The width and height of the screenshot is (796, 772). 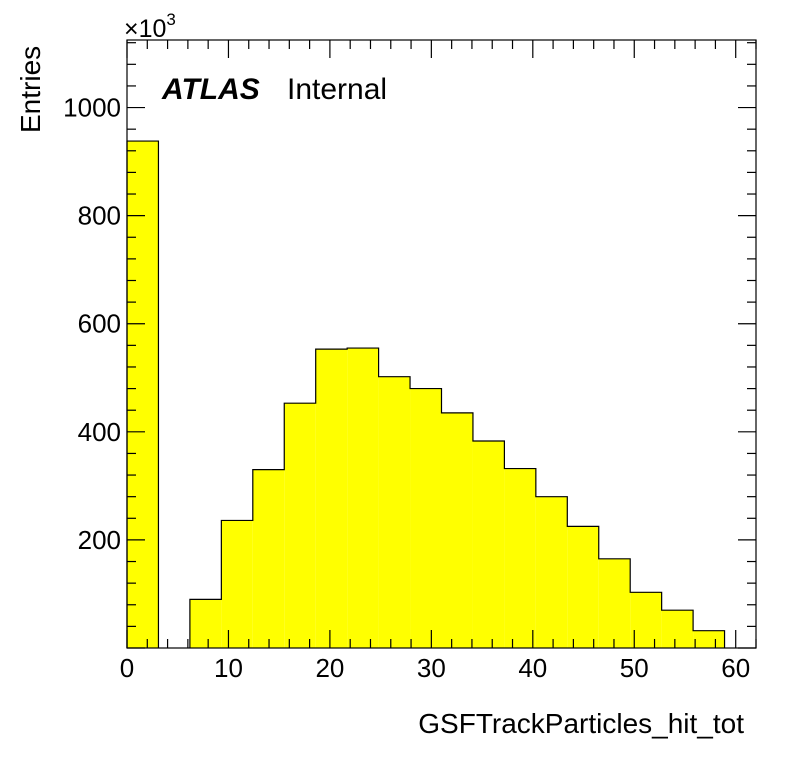 What do you see at coordinates (30, 89) in the screenshot?
I see `y-axis-label: Entries` at bounding box center [30, 89].